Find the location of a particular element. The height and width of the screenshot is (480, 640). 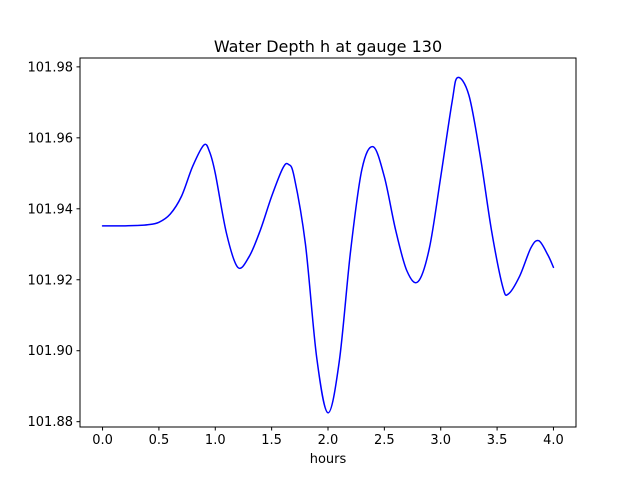

x-tick-label: 2.5 is located at coordinates (384, 440).